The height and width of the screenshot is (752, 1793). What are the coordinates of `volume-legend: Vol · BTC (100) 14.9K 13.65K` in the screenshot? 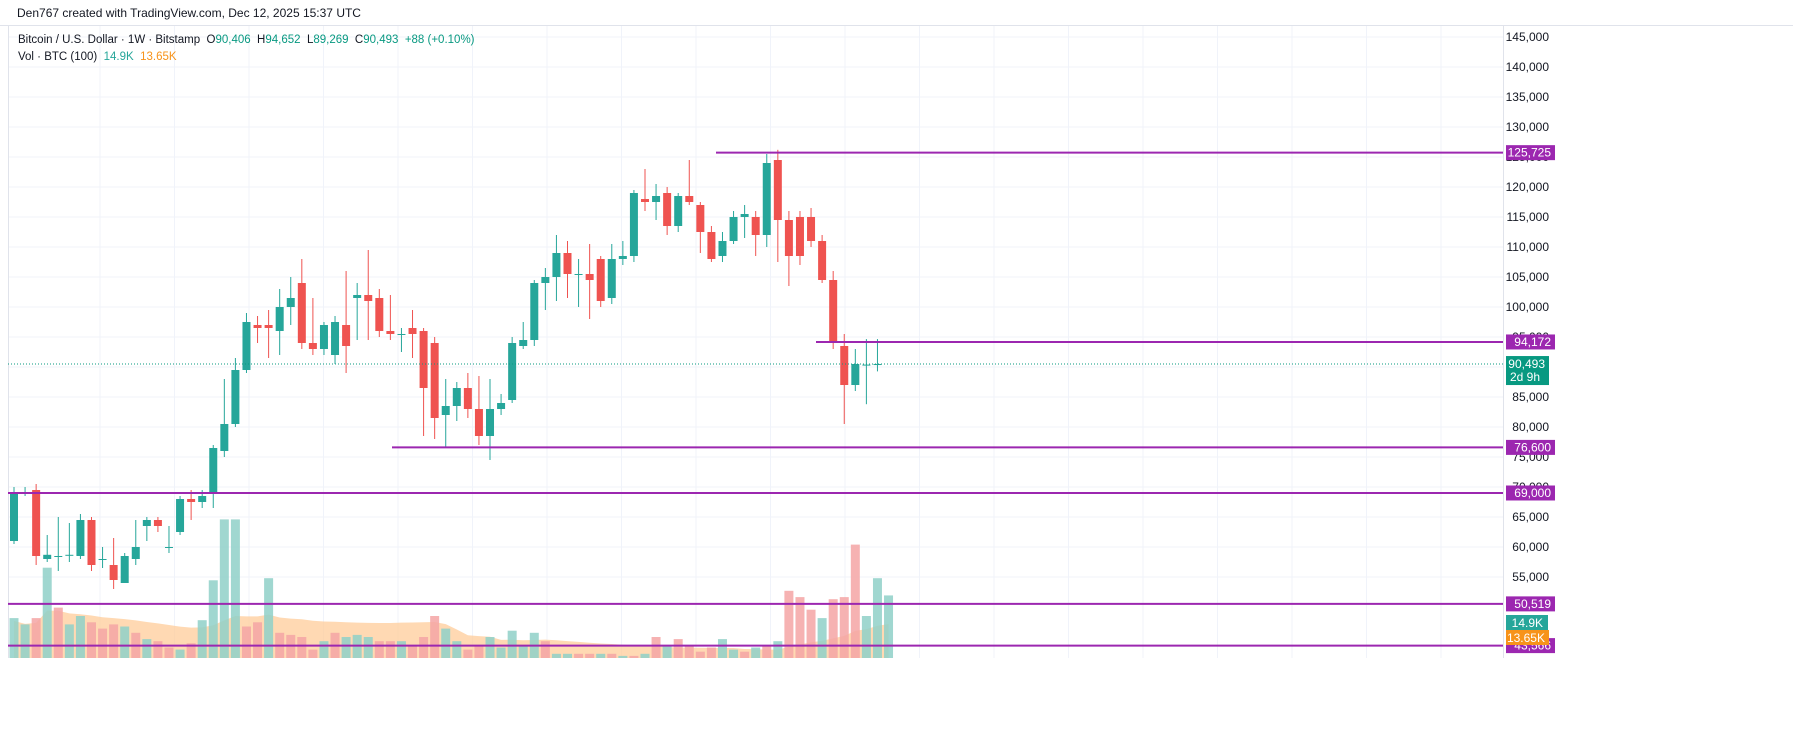 It's located at (97, 57).